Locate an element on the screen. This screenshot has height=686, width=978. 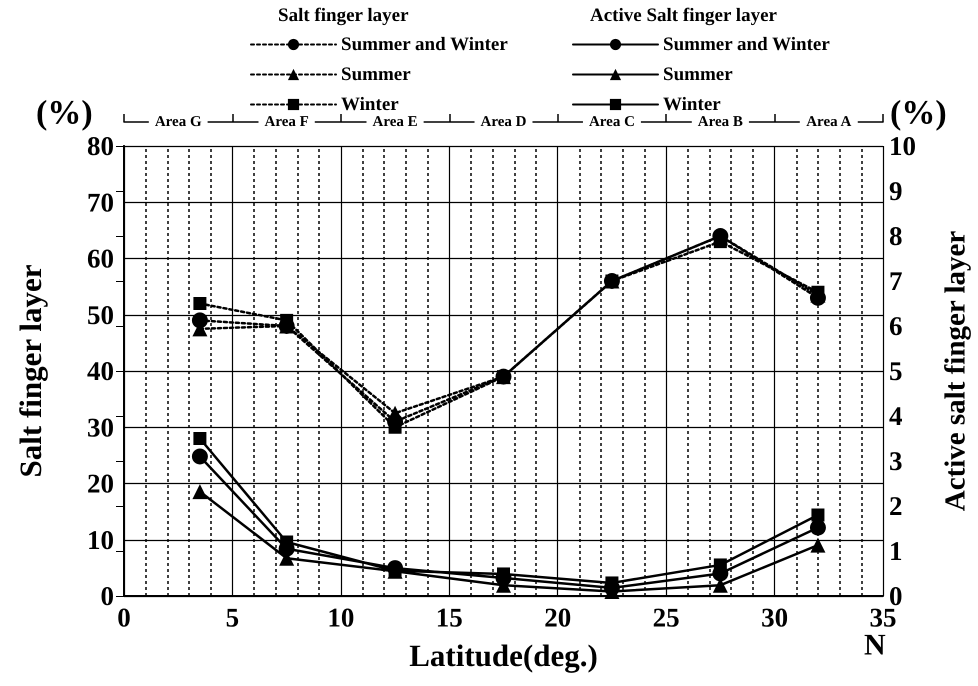
text: Area D is located at coordinates (503, 122).